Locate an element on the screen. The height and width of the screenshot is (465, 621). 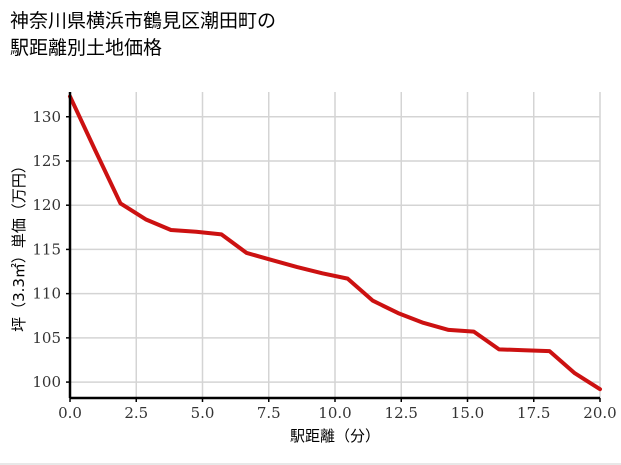
y-tick-label: 125 is located at coordinates (46, 161).